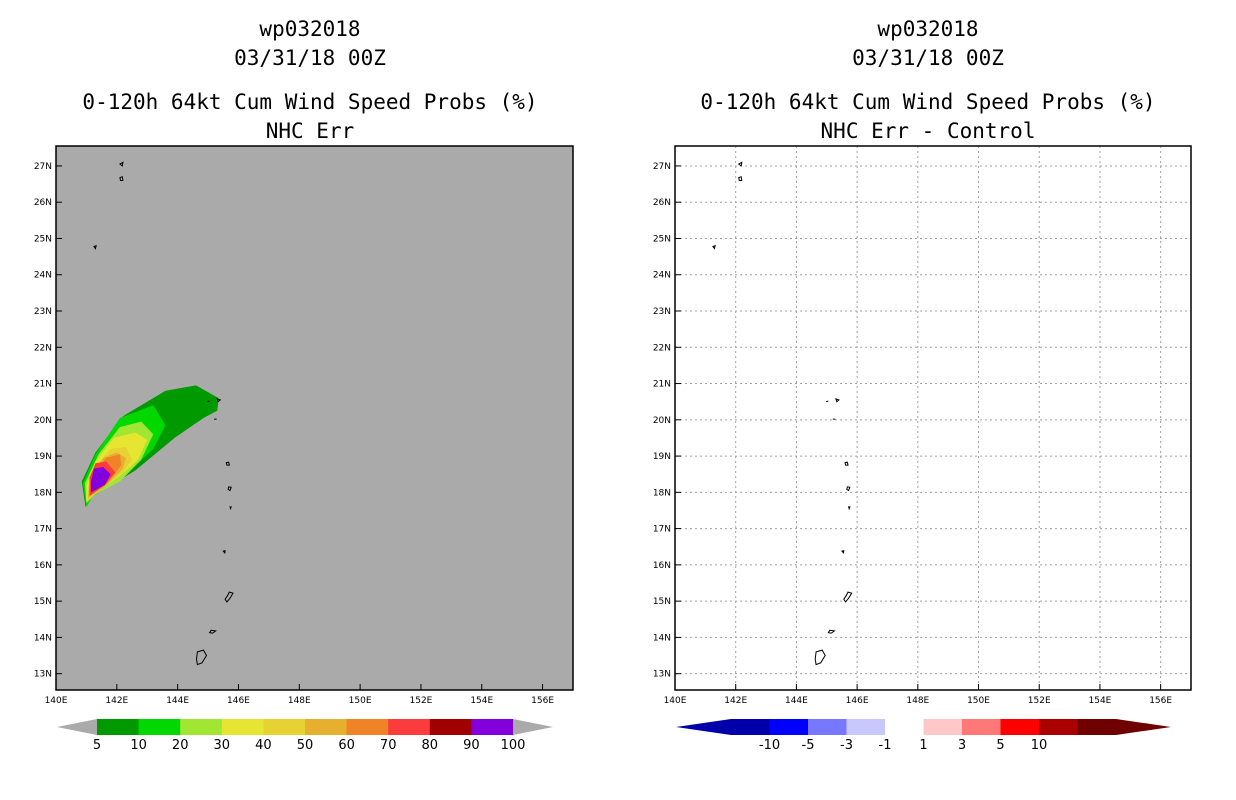 The width and height of the screenshot is (1236, 800). What do you see at coordinates (928, 29) in the screenshot?
I see `right-storm-id: wp032018` at bounding box center [928, 29].